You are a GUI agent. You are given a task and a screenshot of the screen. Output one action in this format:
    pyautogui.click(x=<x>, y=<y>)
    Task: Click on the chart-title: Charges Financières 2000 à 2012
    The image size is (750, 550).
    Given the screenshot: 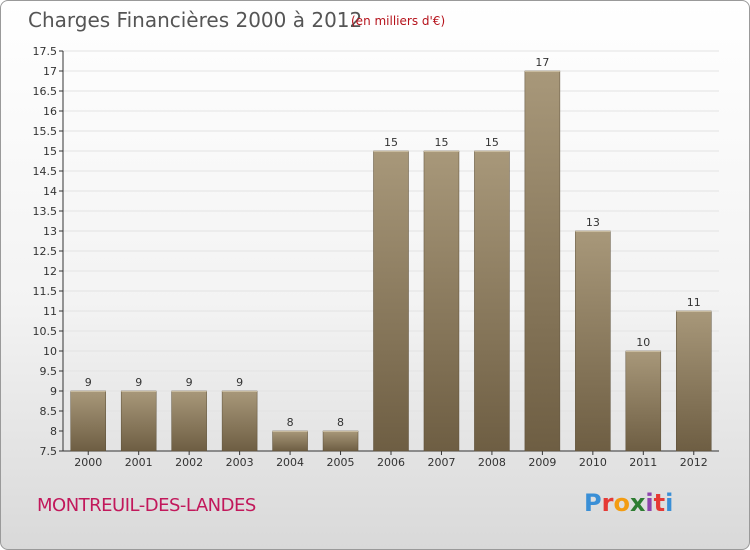 What is the action you would take?
    pyautogui.click(x=195, y=20)
    